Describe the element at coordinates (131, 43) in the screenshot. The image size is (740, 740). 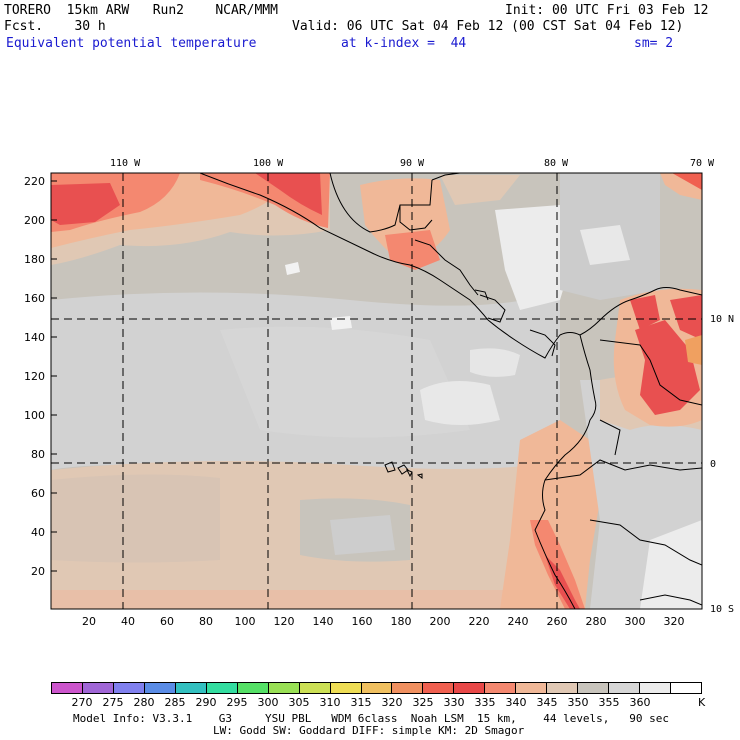
I see `variable-name: Equivalent potential temperature` at that location.